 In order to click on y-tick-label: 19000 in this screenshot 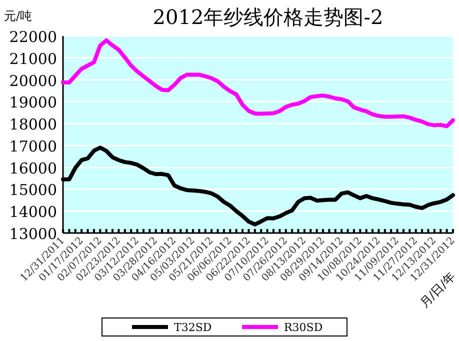, I will do `click(33, 103)`.